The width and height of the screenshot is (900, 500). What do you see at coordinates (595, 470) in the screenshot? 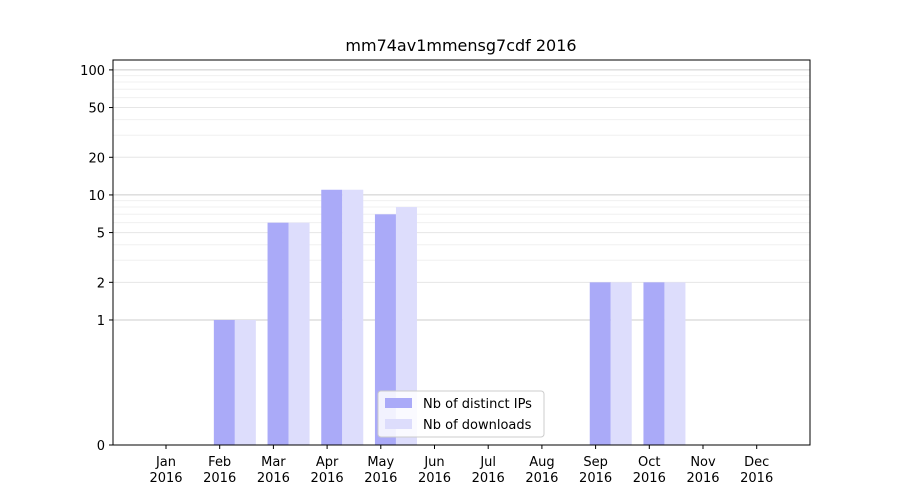
I see `x-tick-label: Sep 2016` at bounding box center [595, 470].